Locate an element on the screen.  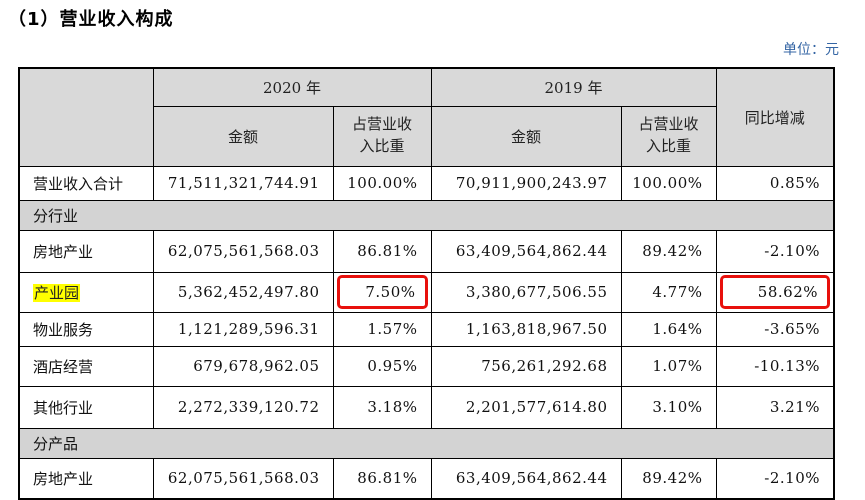
header-row-subcolumns: 金额 占营业收入比重 金额 占营业收入比重 is located at coordinates (426, 136).